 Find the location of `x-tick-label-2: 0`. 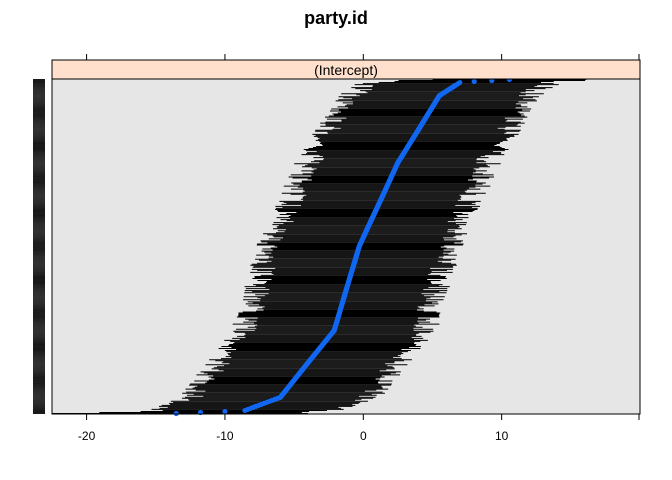

x-tick-label-2: 0 is located at coordinates (363, 436).